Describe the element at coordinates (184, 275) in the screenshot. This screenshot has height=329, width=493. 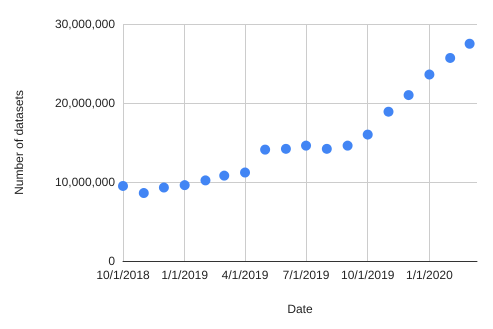
I see `x-tick-label: 1/1/2019` at that location.